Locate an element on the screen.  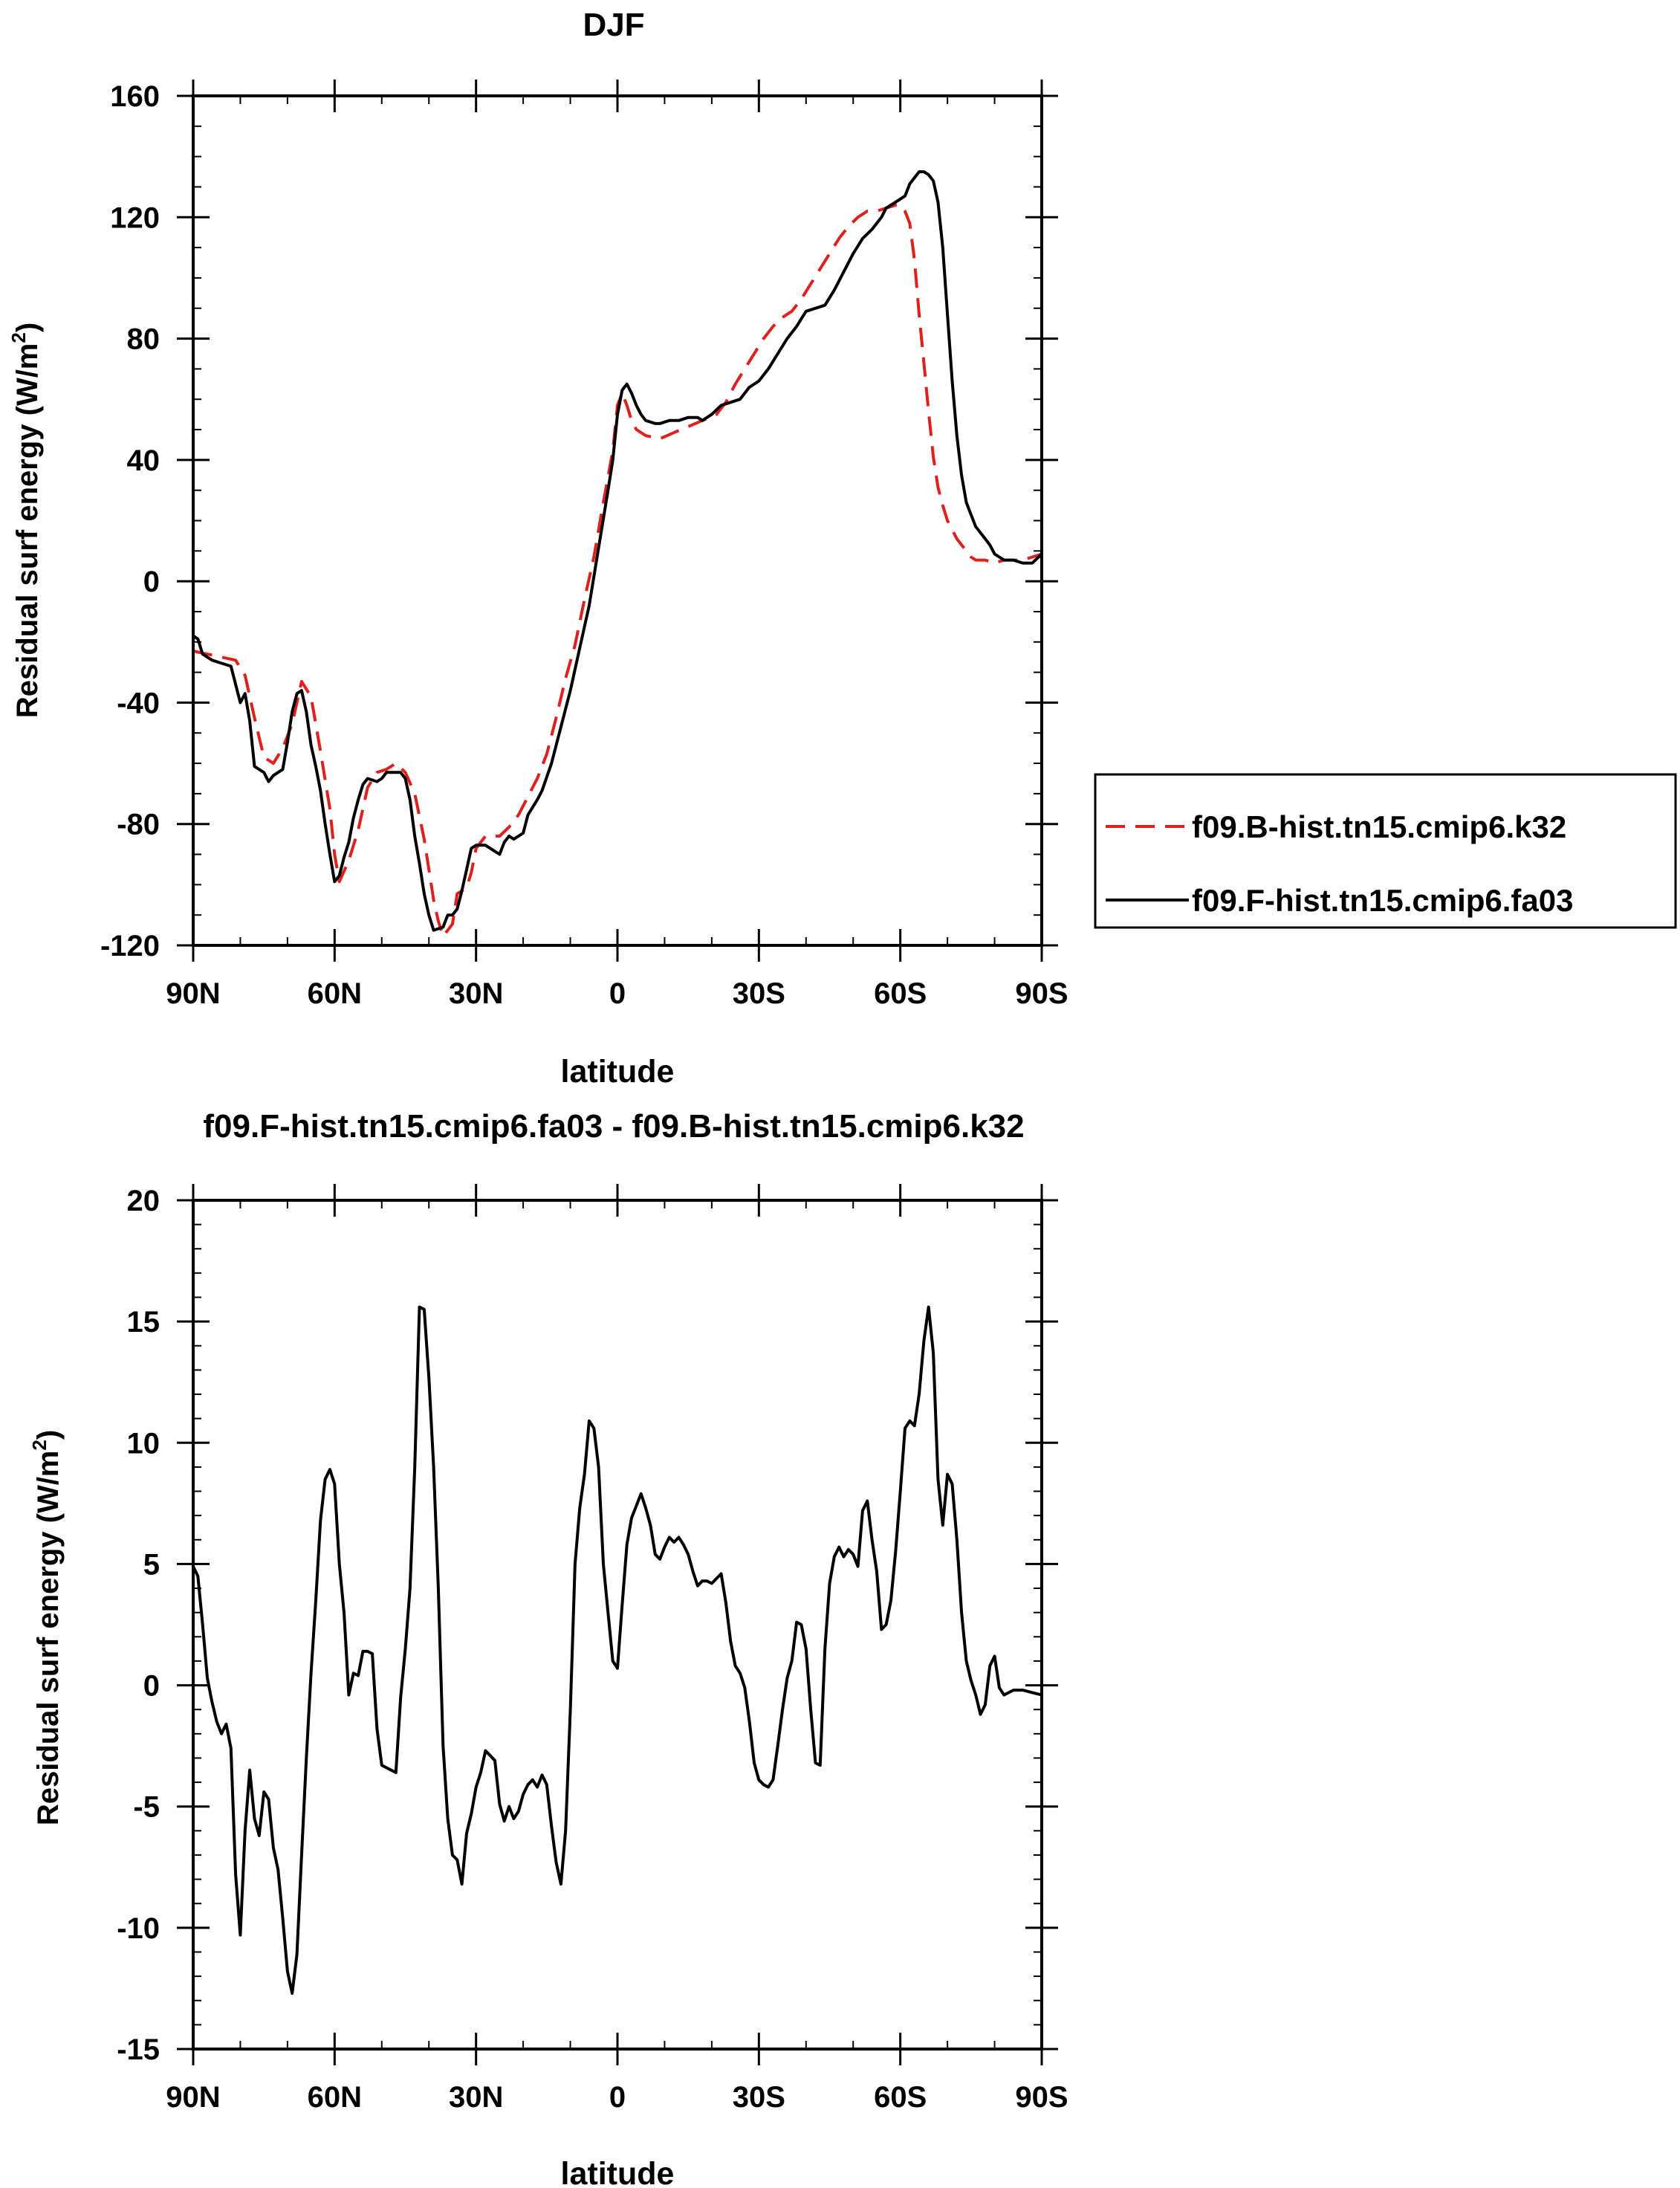
legend-label-k32: f09.B-hist.tn15.cmip6.k32 is located at coordinates (1379, 826).